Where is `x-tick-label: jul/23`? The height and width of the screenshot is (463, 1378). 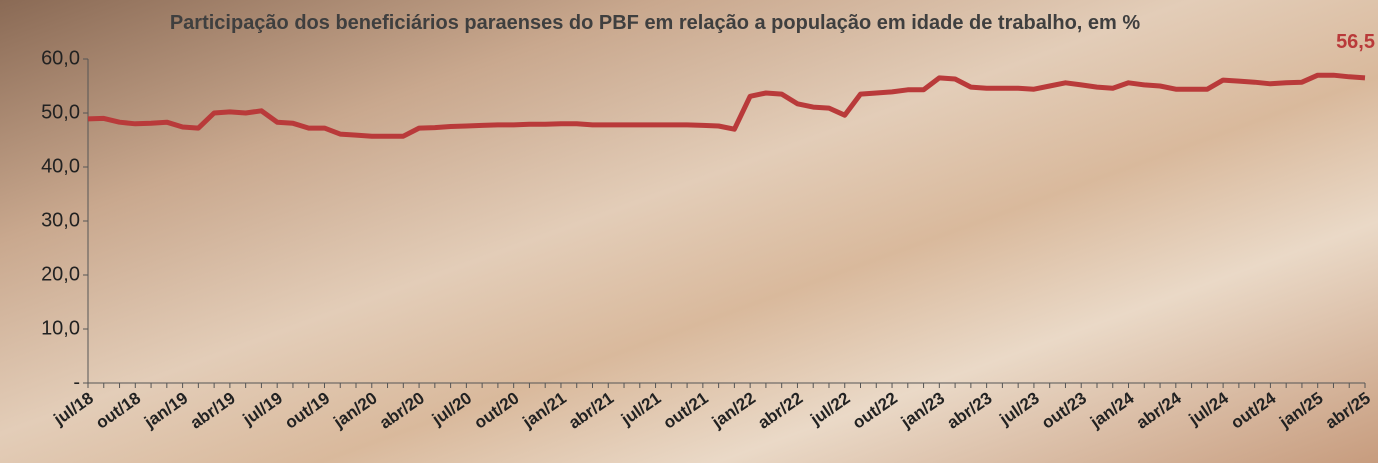
x-tick-label: jul/23 is located at coordinates (1018, 408).